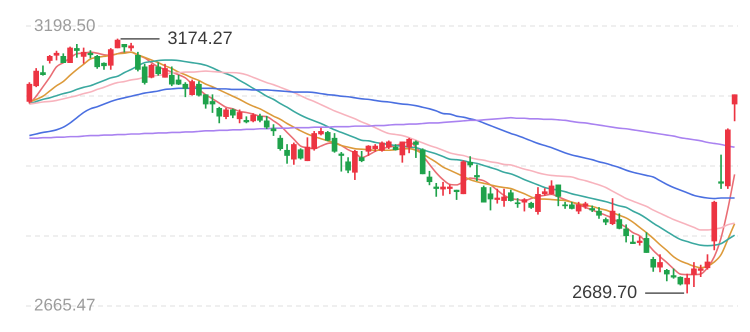 The height and width of the screenshot is (332, 750). Describe the element at coordinates (200, 38) in the screenshot. I see `annotation: 3174.27` at that location.